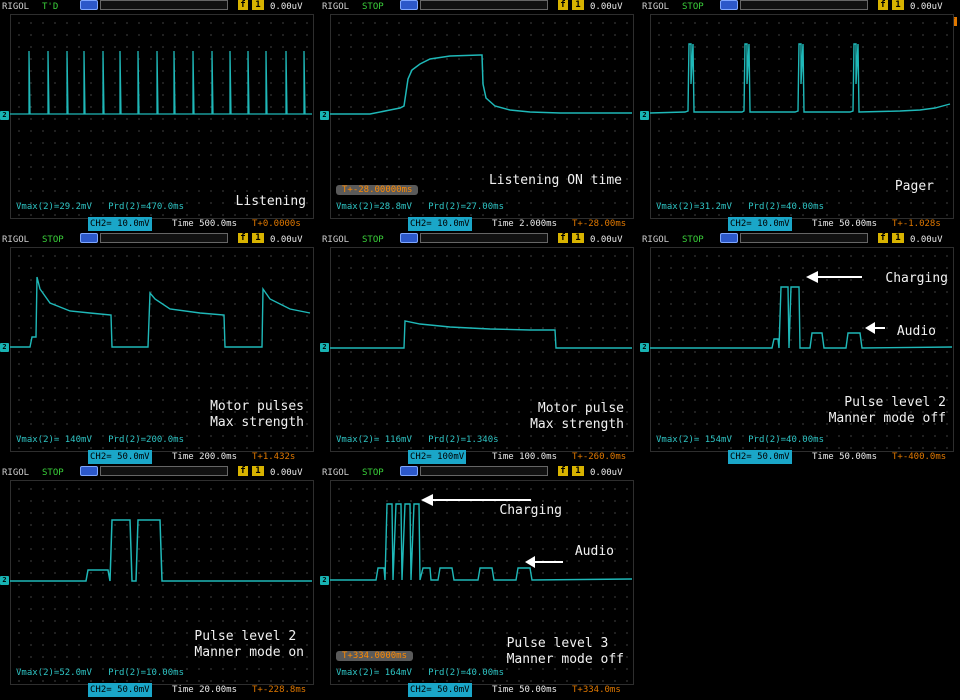 The height and width of the screenshot is (700, 960). What do you see at coordinates (205, 690) in the screenshot?
I see `timebase: Time 20.00ms` at bounding box center [205, 690].